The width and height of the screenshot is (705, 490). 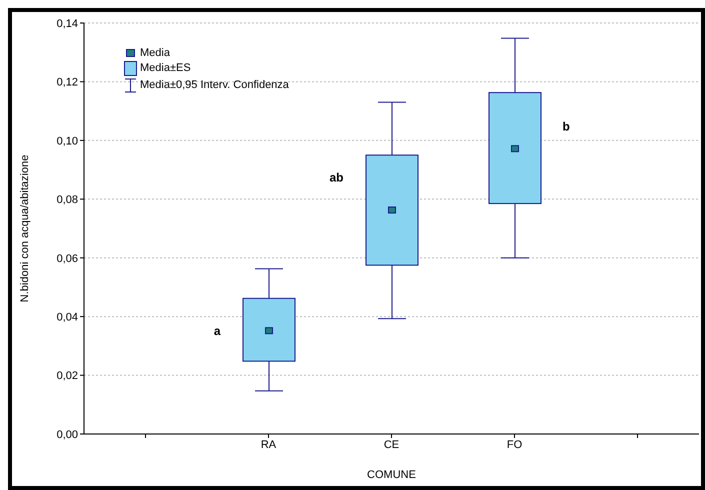 What do you see at coordinates (24, 228) in the screenshot?
I see `y-axis-title: N.bidoni con acqua/abitazione` at bounding box center [24, 228].